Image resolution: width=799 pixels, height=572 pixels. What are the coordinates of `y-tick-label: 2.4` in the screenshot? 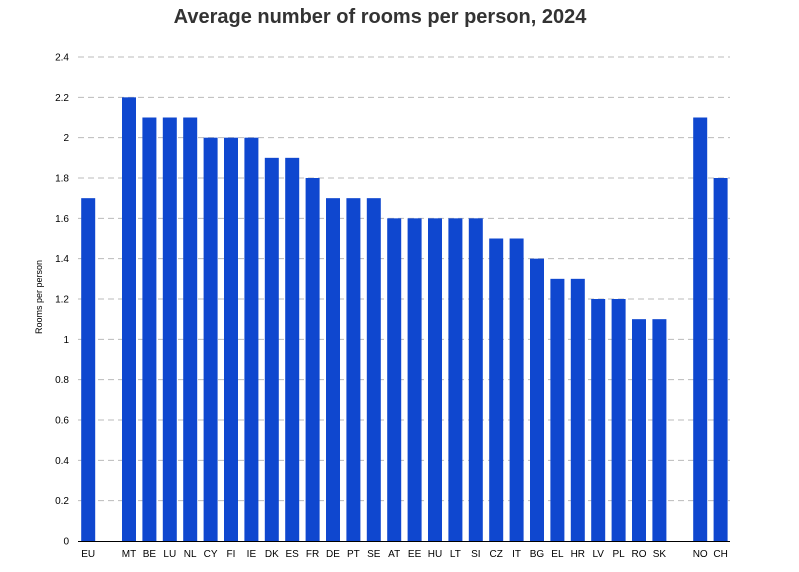 It's located at (62, 58).